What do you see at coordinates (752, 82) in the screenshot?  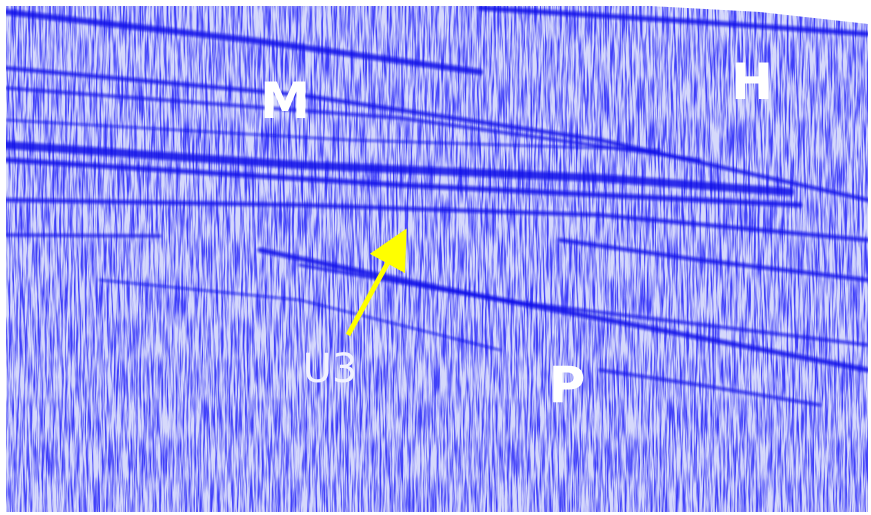 I see `label-h: H` at bounding box center [752, 82].